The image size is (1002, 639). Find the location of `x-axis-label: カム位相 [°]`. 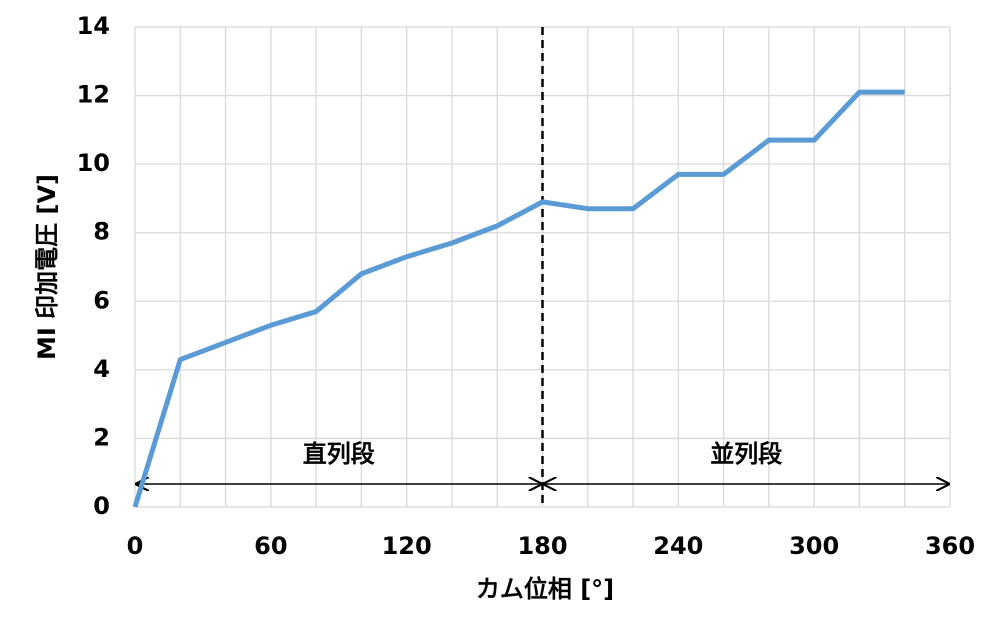

x-axis-label: カム位相 [°] is located at coordinates (545, 589).